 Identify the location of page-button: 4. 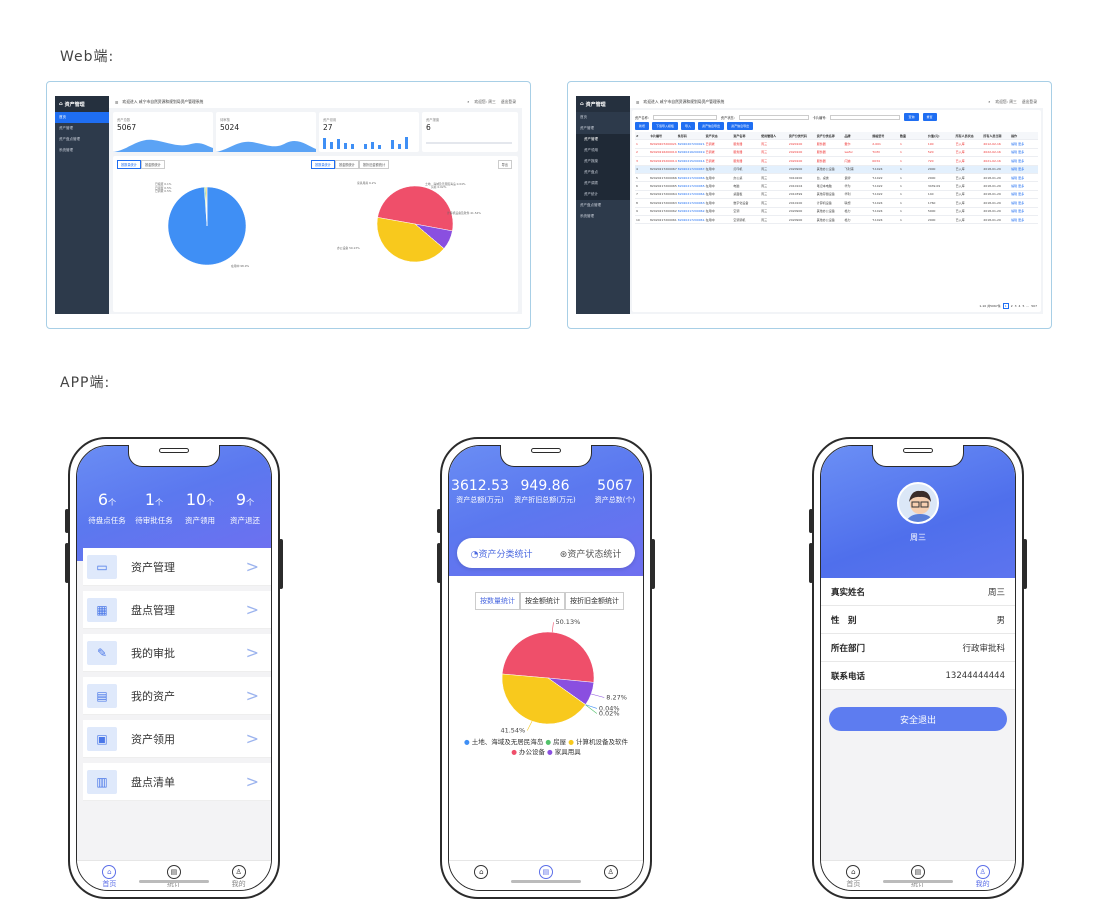
(1019, 306).